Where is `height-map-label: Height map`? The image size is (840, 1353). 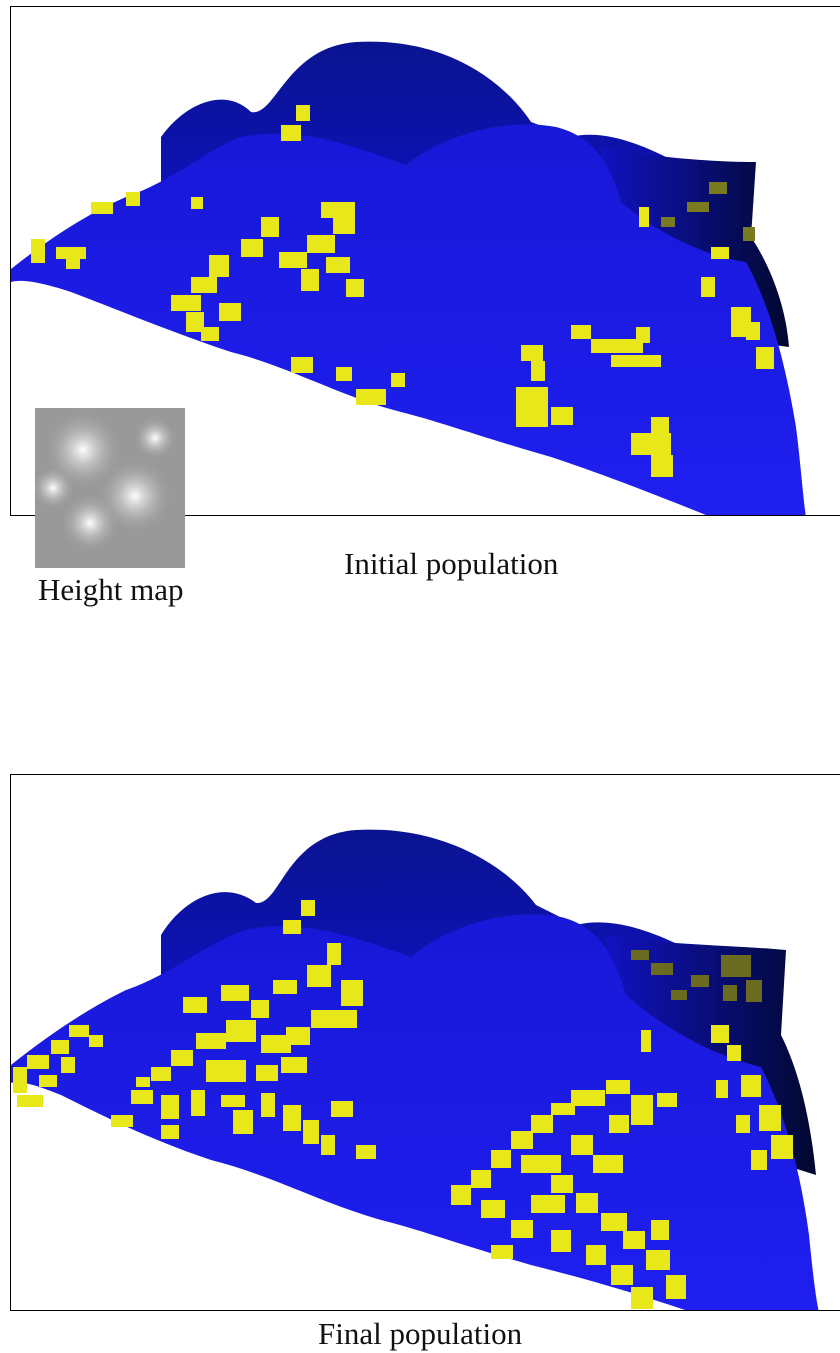
height-map-label: Height map is located at coordinates (111, 589).